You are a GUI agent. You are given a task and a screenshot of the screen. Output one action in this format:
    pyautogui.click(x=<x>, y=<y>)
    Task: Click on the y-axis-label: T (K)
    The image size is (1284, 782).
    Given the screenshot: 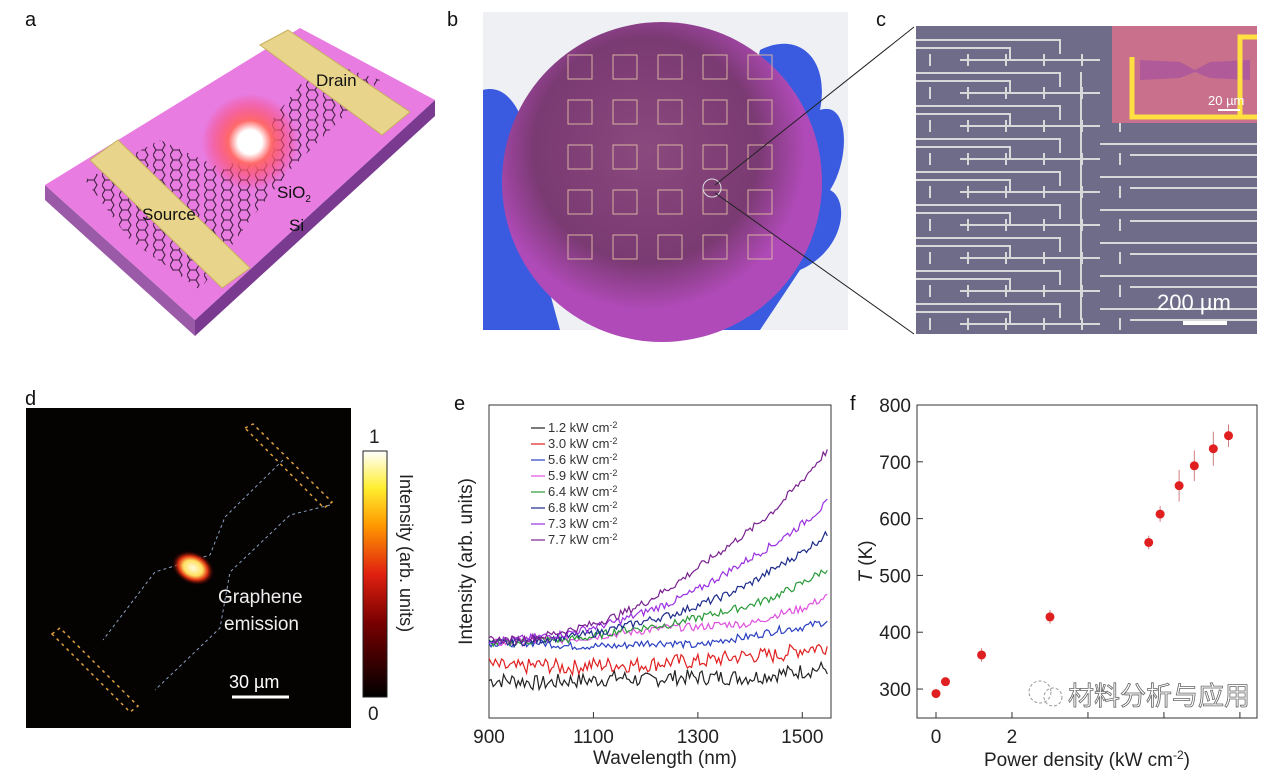 What is the action you would take?
    pyautogui.click(x=866, y=561)
    